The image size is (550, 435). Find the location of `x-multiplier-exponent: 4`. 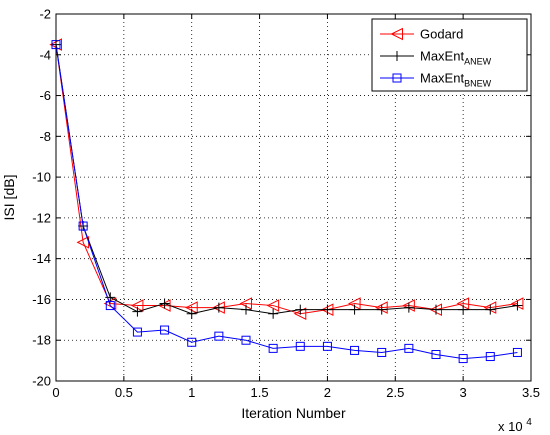

x-multiplier-exponent: 4 is located at coordinates (529, 422).